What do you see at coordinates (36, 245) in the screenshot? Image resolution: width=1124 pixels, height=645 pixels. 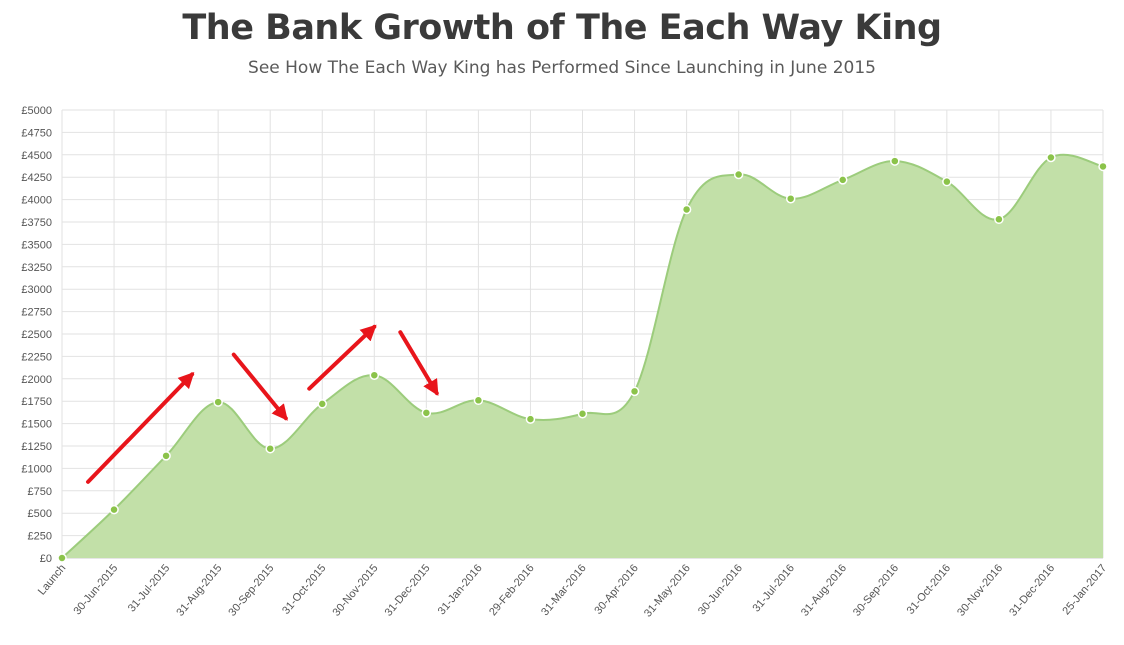 I see `y-tick-label: £3500` at bounding box center [36, 245].